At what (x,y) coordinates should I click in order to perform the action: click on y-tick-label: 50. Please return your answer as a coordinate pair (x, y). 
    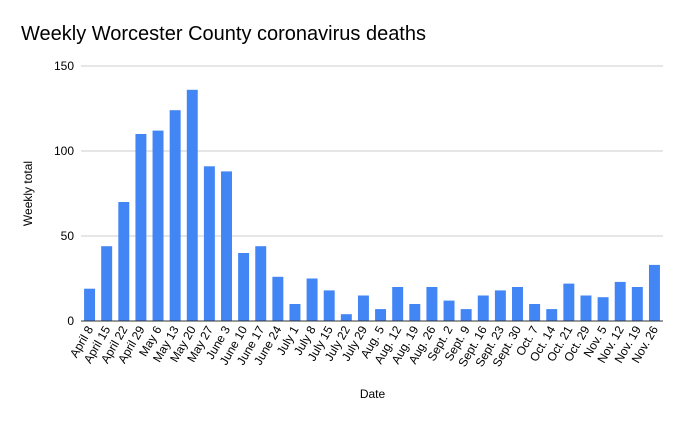
    Looking at the image, I should click on (68, 236).